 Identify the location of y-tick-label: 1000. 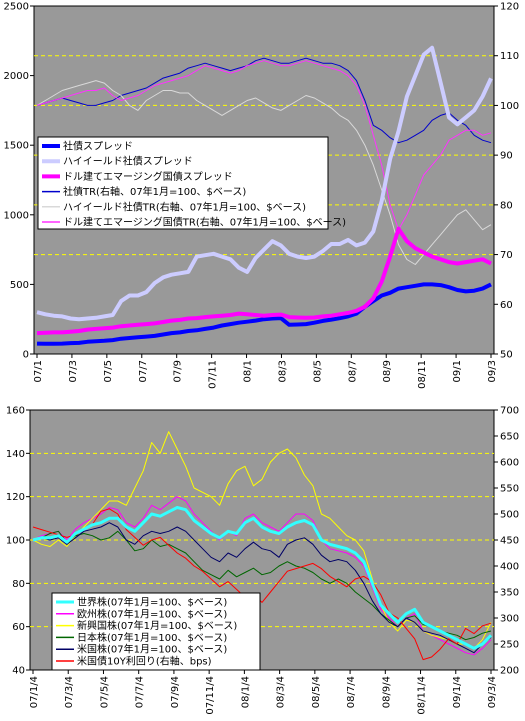
(16, 215).